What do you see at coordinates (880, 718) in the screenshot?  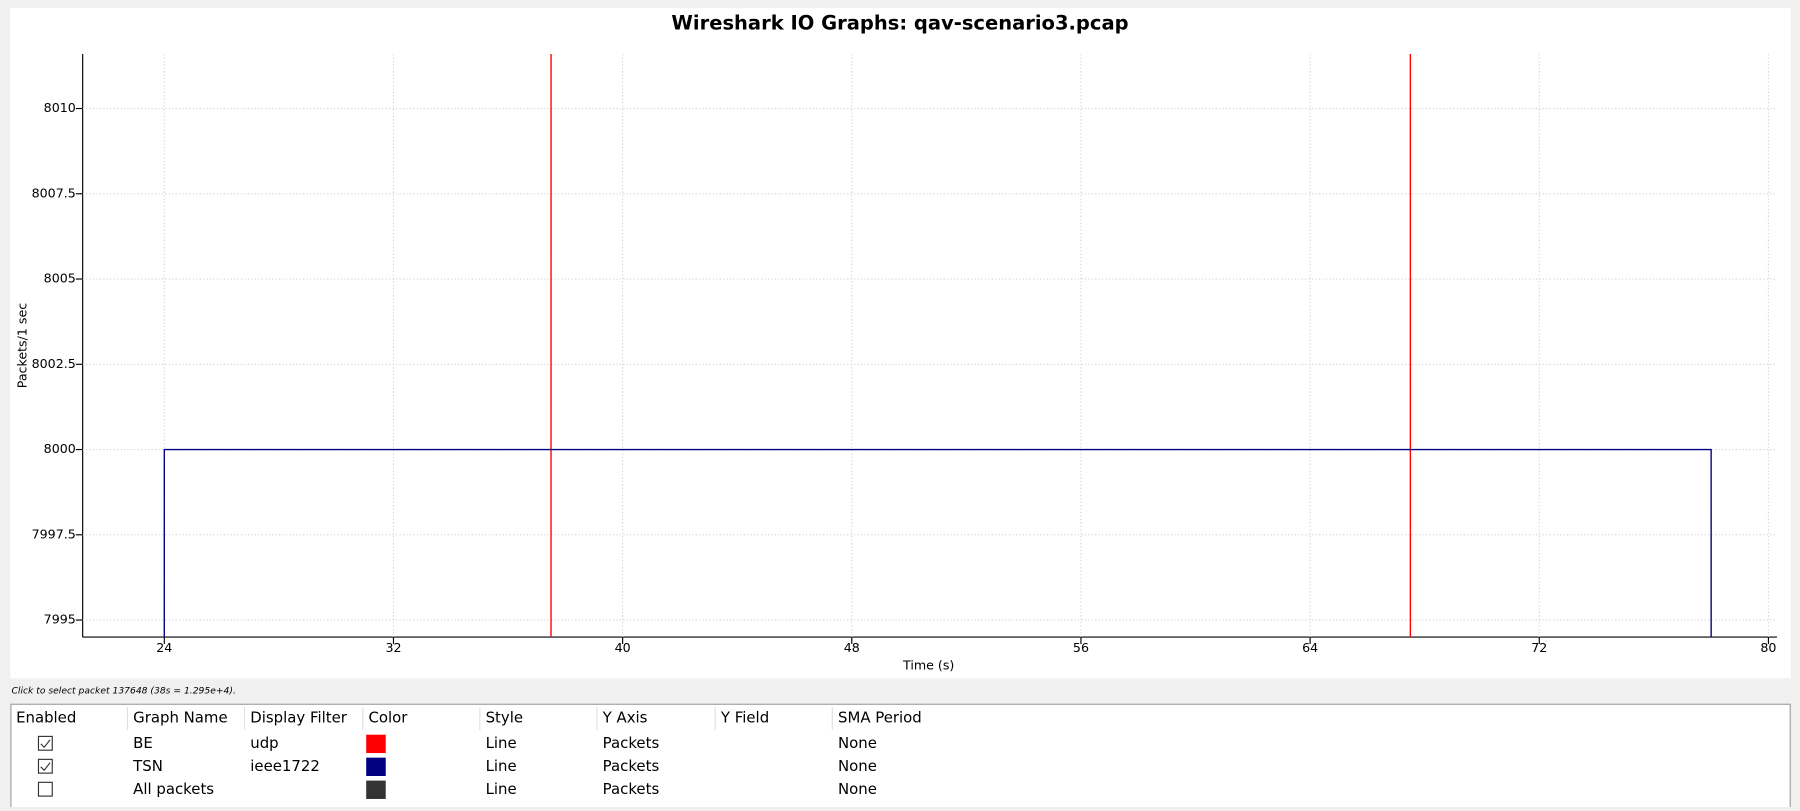 I see `column-header: SMA Period` at bounding box center [880, 718].